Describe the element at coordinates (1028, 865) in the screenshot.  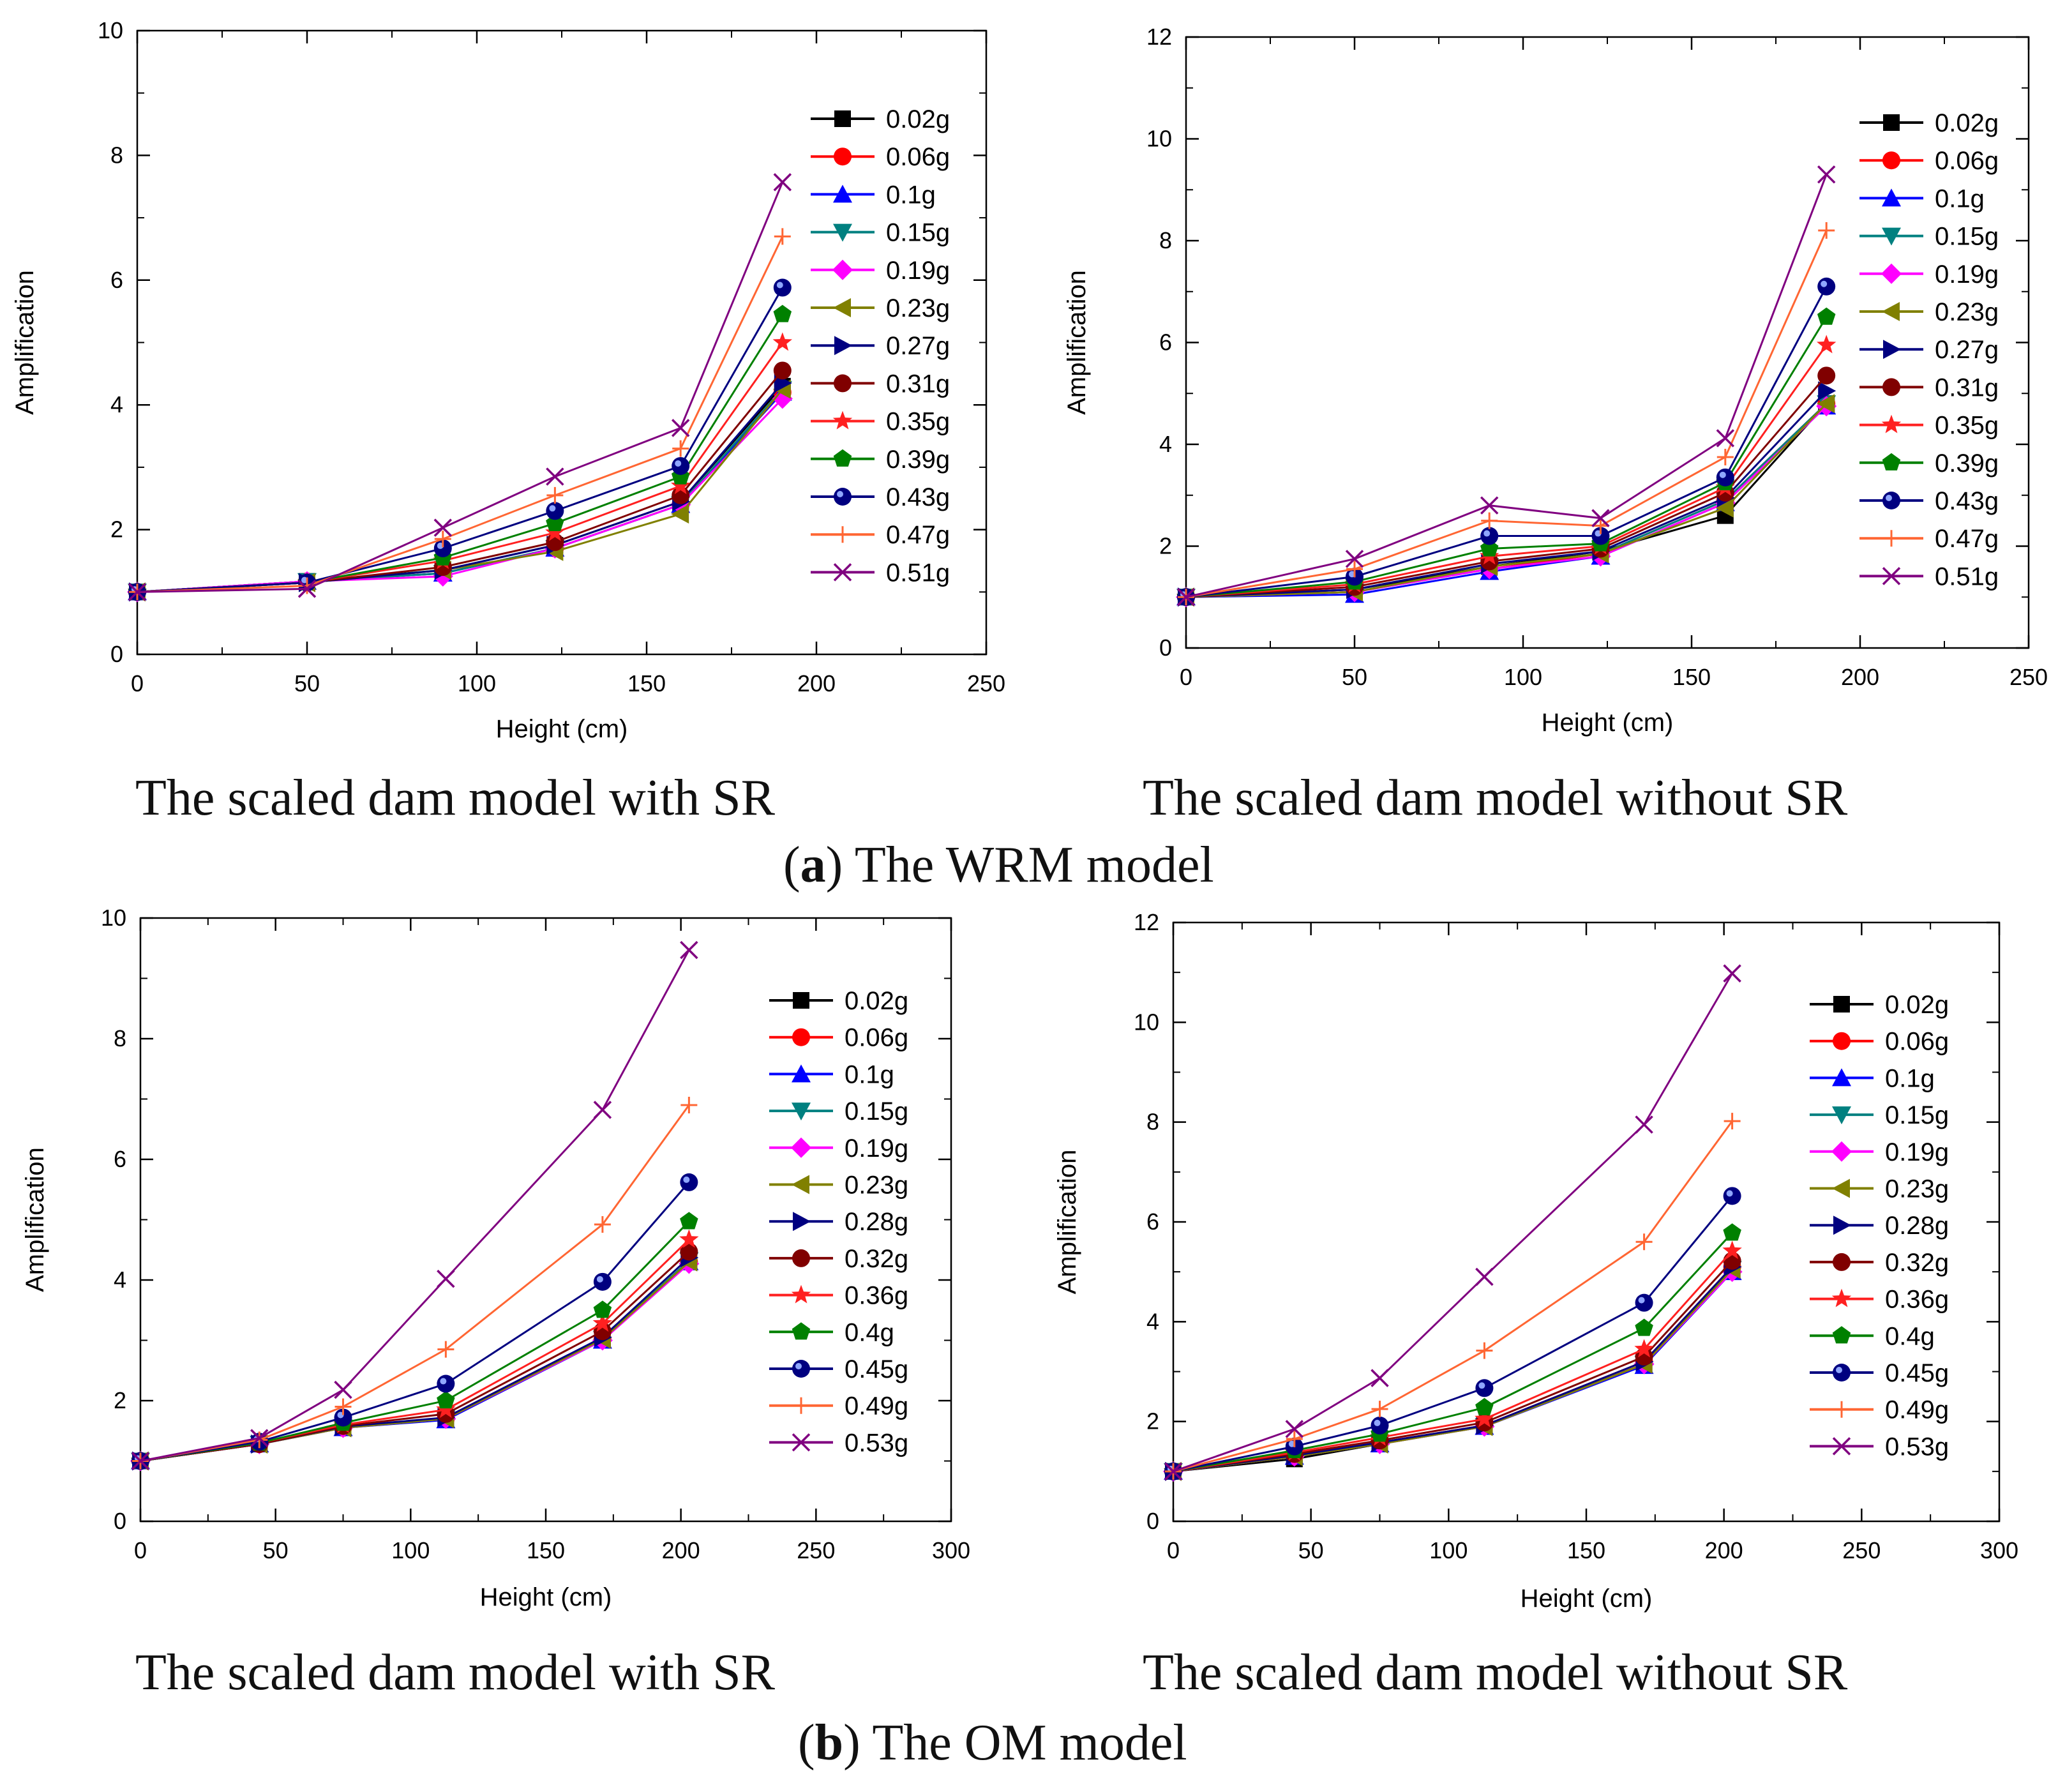
I see `group-caption-a-text: The WRM model` at that location.